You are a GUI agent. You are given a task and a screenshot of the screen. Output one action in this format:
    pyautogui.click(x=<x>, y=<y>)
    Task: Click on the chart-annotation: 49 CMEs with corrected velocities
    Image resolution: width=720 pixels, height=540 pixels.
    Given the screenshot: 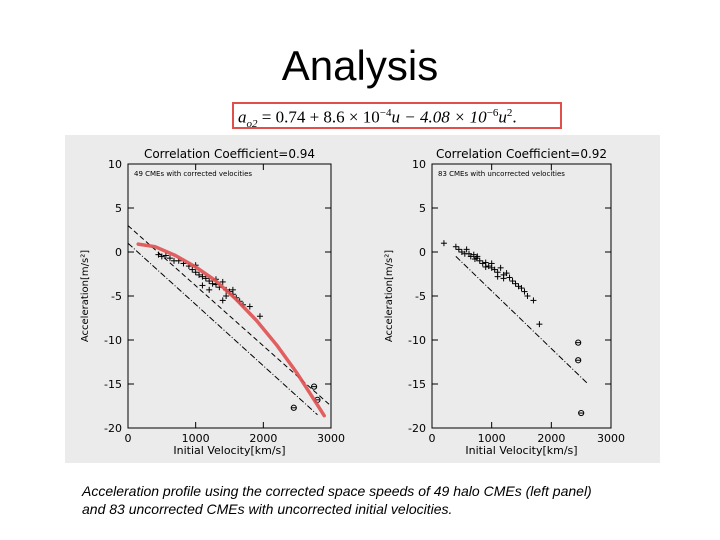 What is the action you would take?
    pyautogui.click(x=193, y=174)
    